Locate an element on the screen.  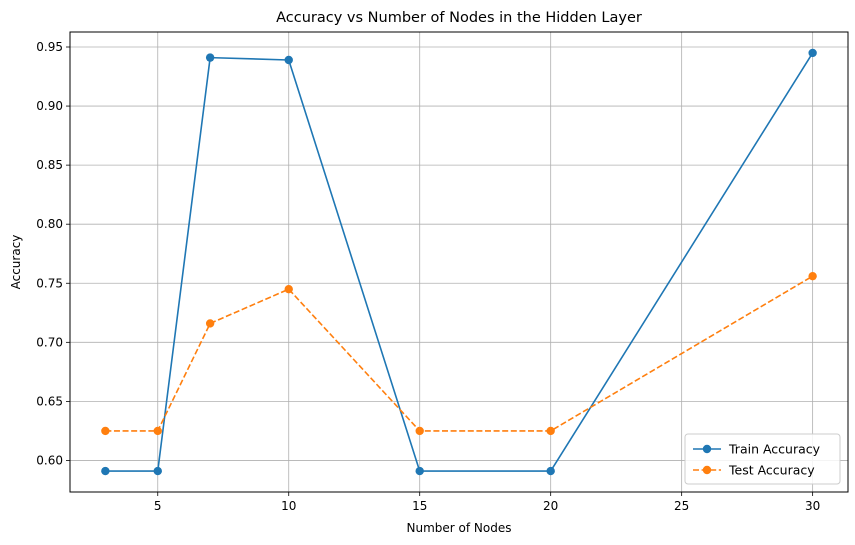
x-tick-label: 5 is located at coordinates (158, 506).